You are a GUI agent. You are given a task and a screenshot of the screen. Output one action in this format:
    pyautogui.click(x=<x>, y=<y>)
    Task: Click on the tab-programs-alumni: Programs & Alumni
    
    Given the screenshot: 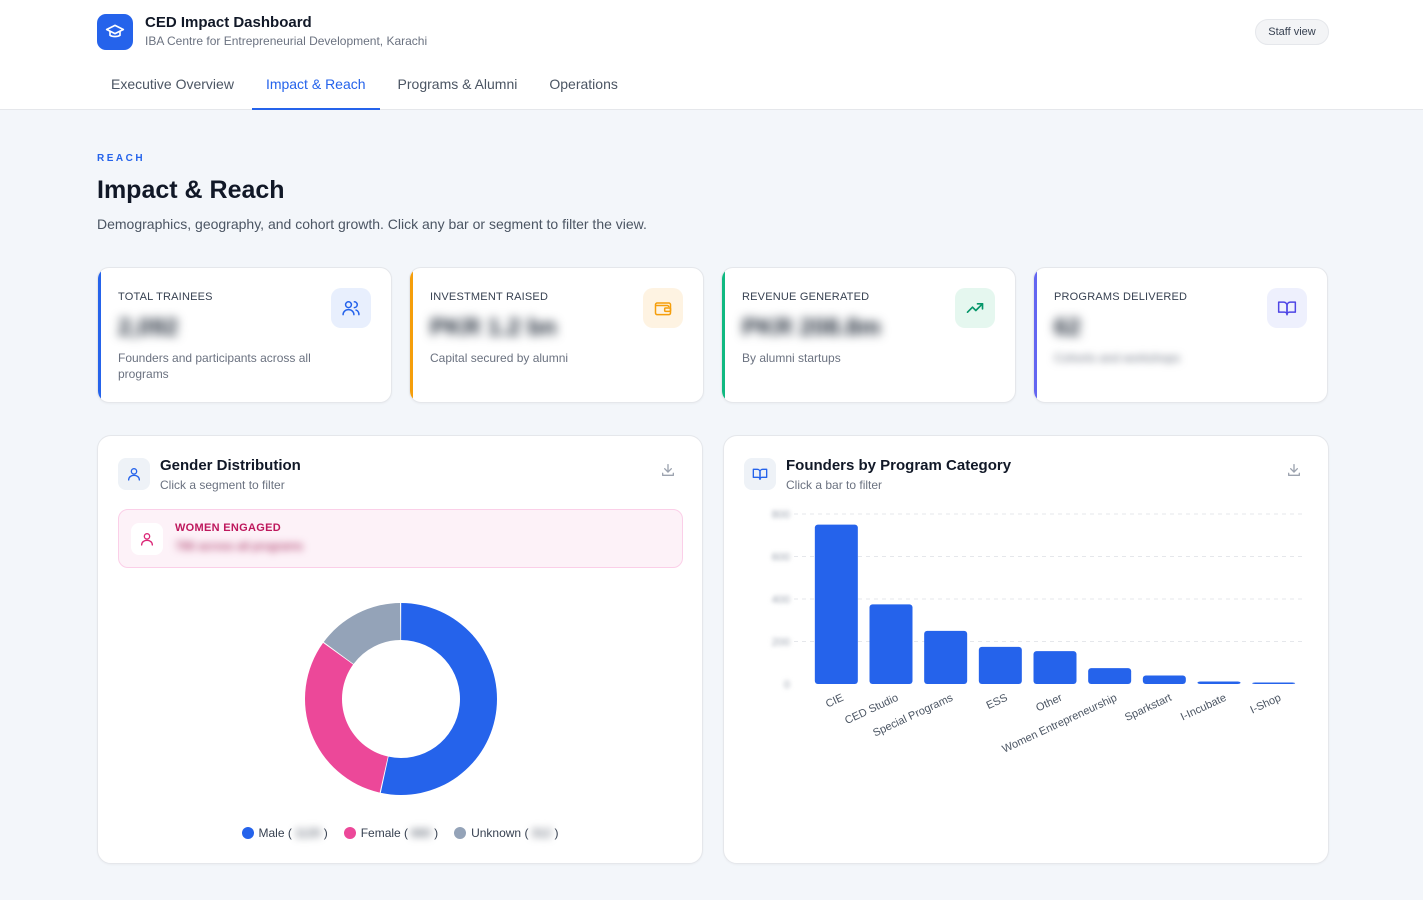 What is the action you would take?
    pyautogui.click(x=457, y=84)
    